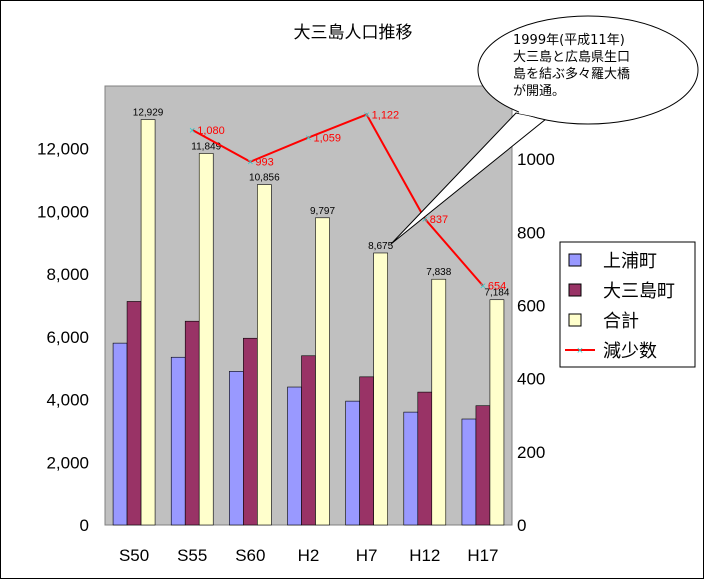  I want to click on bar-0-S50, so click(120, 434).